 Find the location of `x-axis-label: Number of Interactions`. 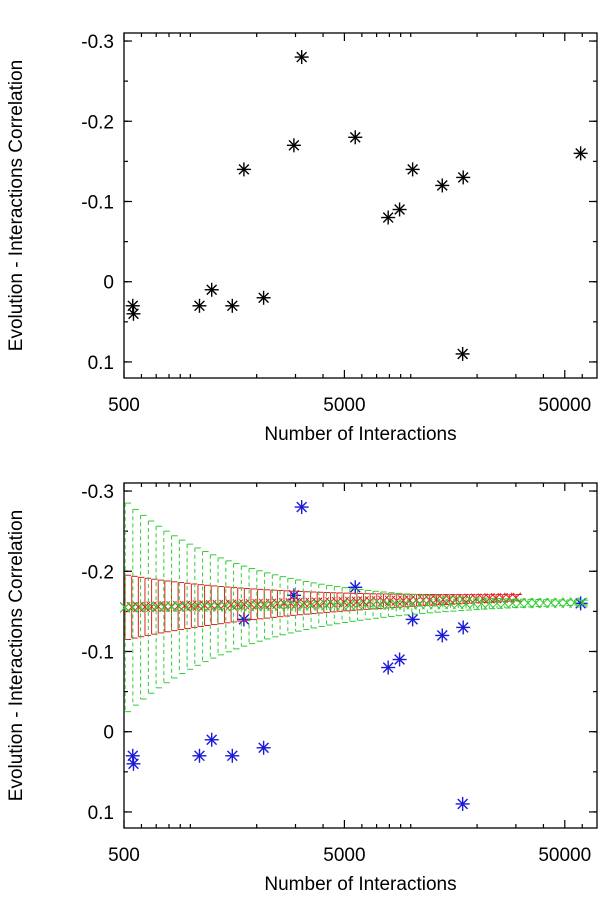

x-axis-label: Number of Interactions is located at coordinates (360, 884).